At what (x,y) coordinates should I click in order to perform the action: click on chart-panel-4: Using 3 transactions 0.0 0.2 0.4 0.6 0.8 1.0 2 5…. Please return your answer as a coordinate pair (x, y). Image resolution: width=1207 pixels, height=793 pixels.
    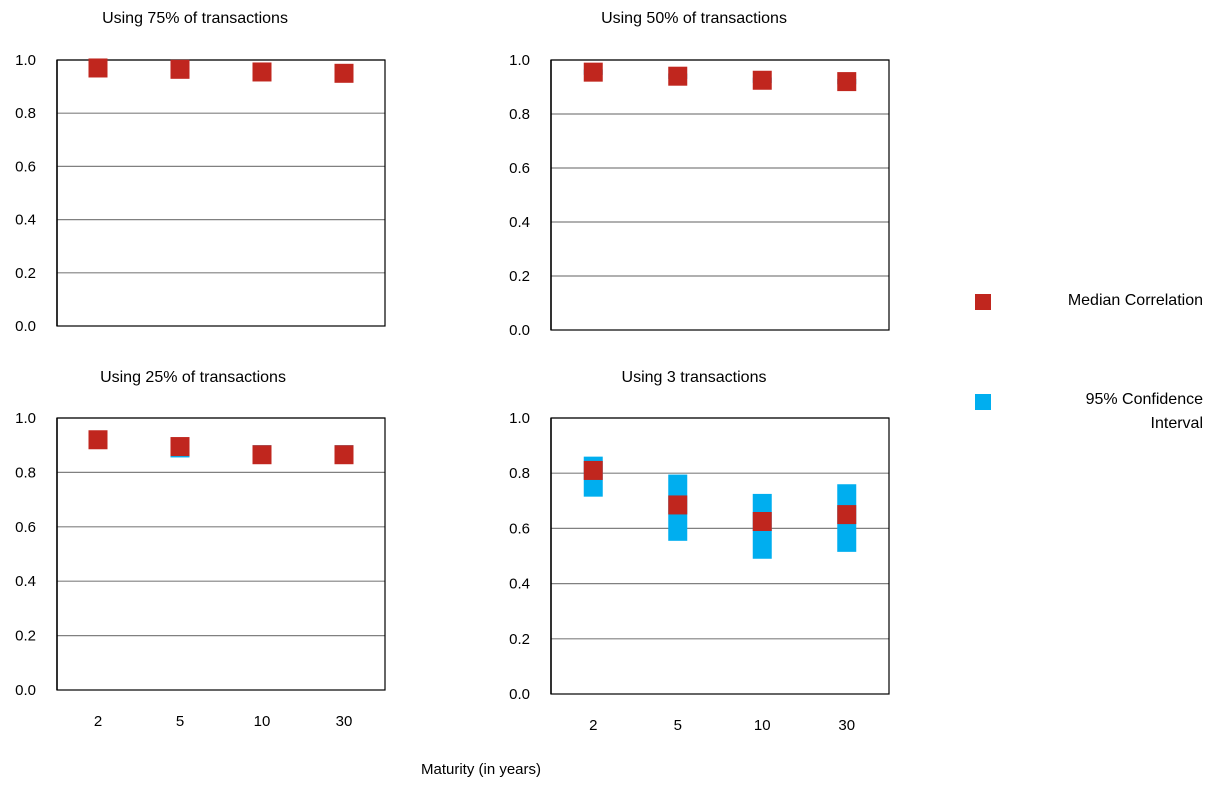
    Looking at the image, I should click on (699, 551).